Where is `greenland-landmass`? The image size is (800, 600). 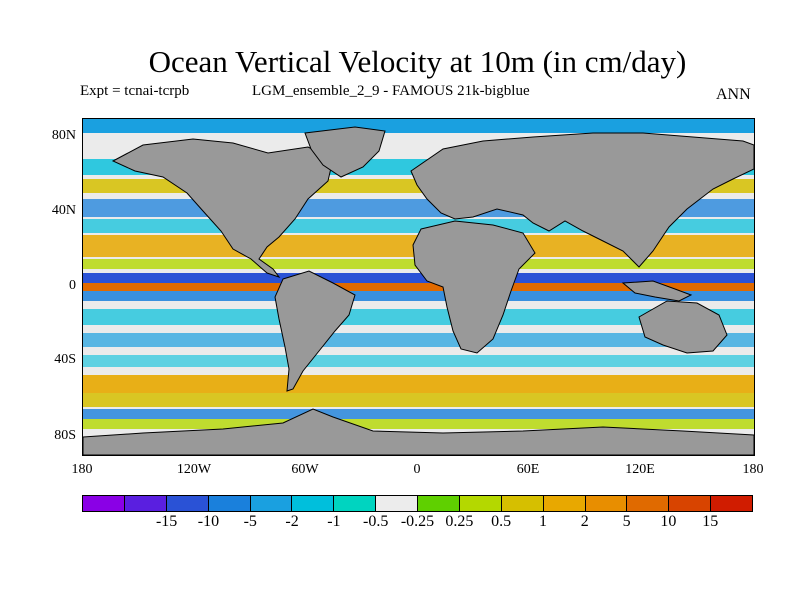 greenland-landmass is located at coordinates (345, 152).